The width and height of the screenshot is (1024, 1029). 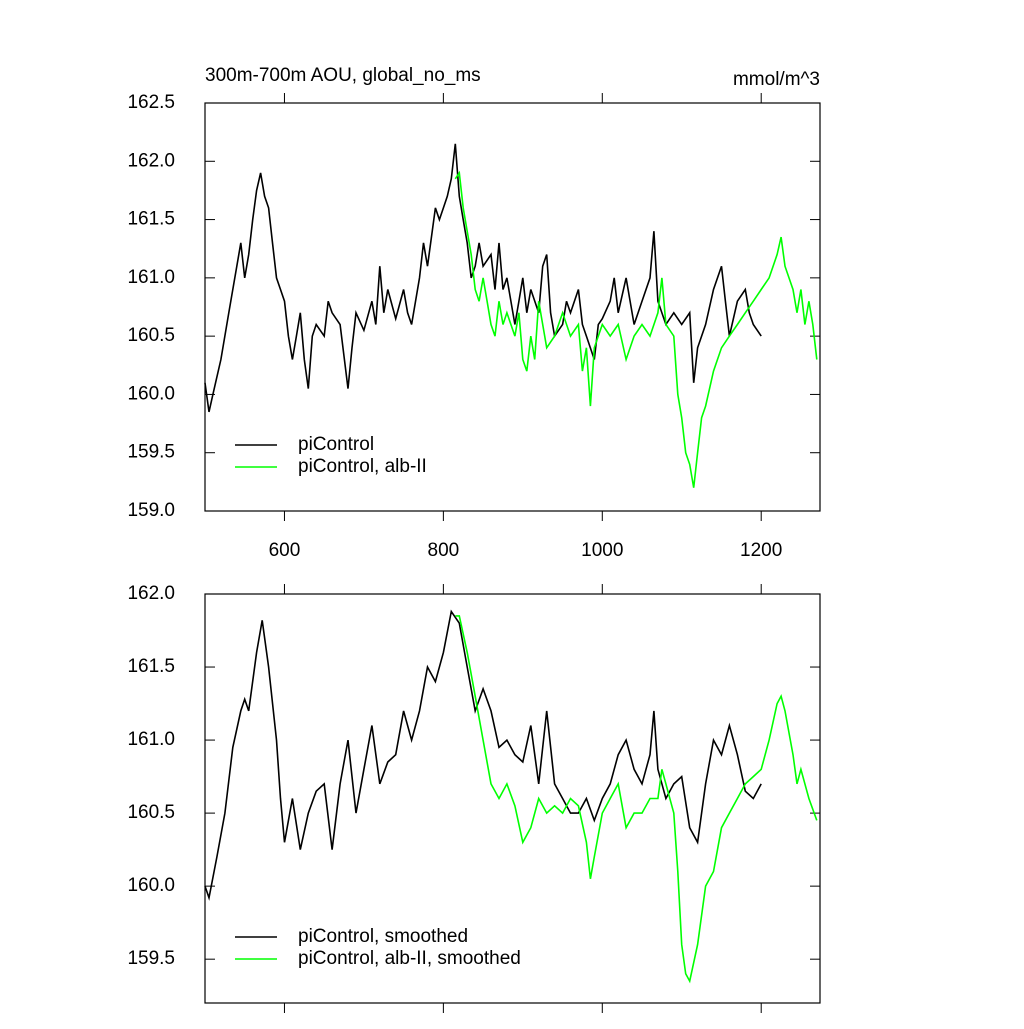 What do you see at coordinates (383, 936) in the screenshot?
I see `legend-label: piControl, smoothed` at bounding box center [383, 936].